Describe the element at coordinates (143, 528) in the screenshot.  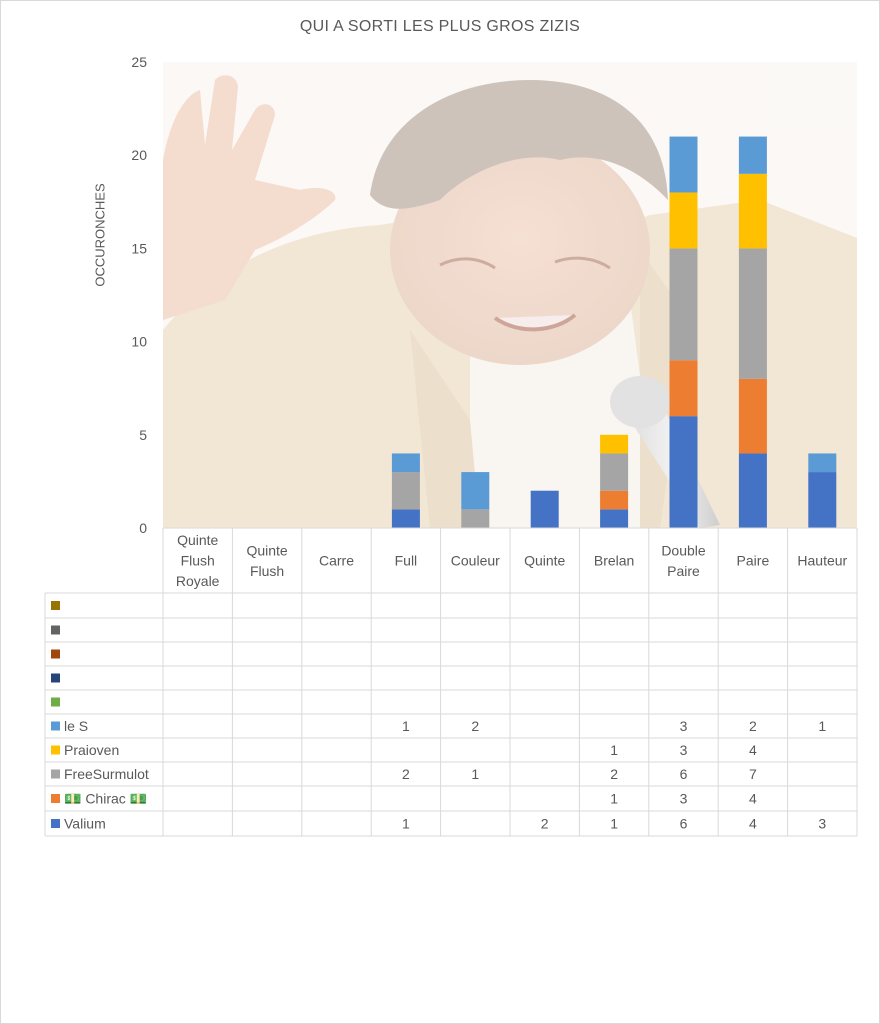
I see `y-tick-label: 0` at that location.